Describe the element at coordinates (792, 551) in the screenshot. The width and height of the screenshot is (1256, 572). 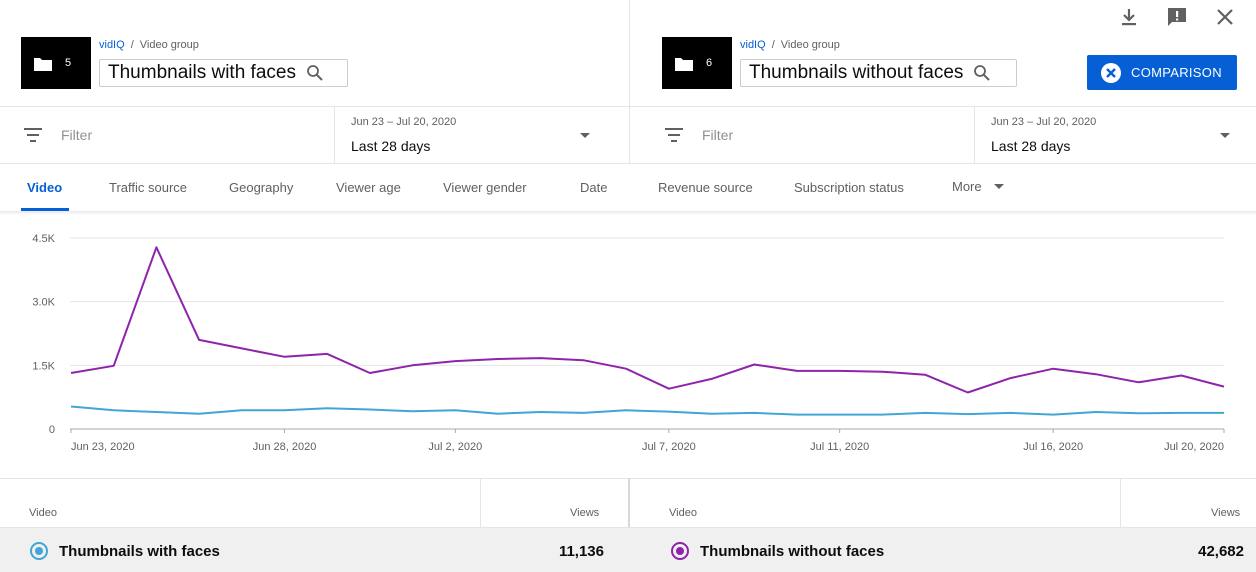
I see `row-video-name: Thumbnails without faces` at that location.